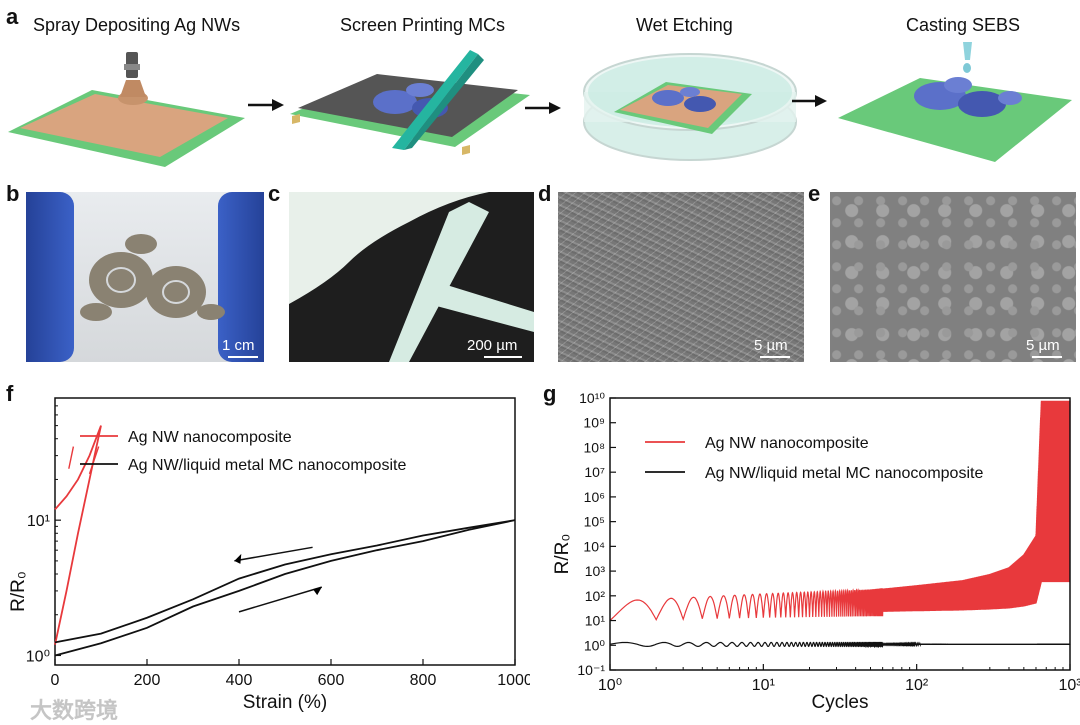 Image resolution: width=1080 pixels, height=725 pixels. Describe the element at coordinates (550, 393) in the screenshot. I see `panel-label-g: g` at that location.